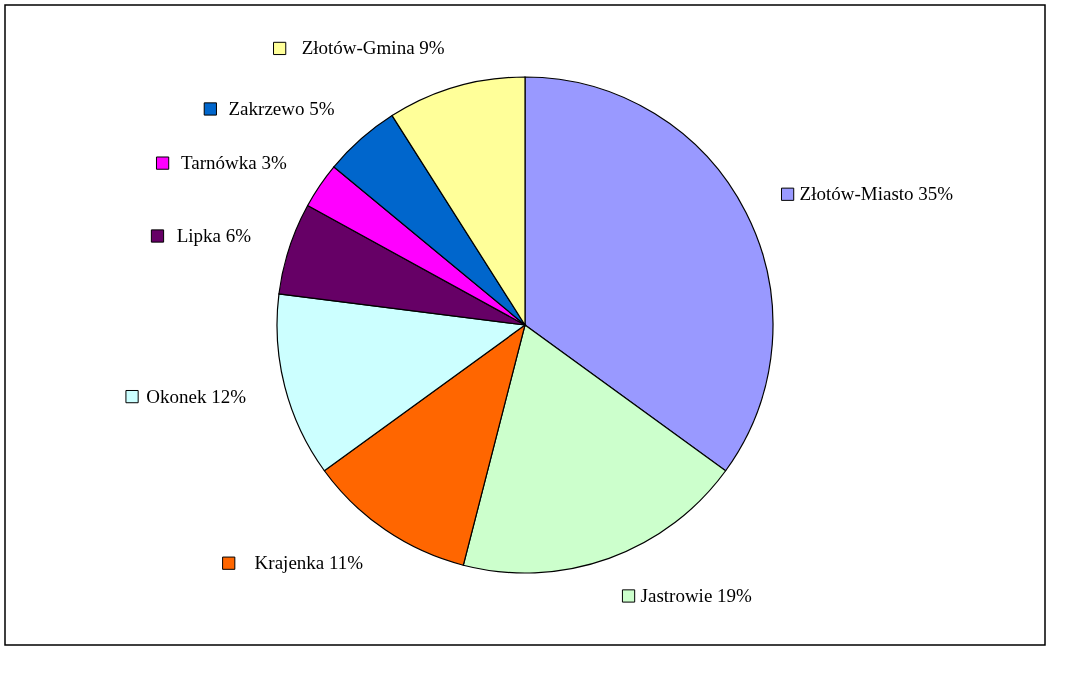 The width and height of the screenshot is (1079, 679). What do you see at coordinates (696, 595) in the screenshot?
I see `legend-label: Jastrowie 19%` at bounding box center [696, 595].